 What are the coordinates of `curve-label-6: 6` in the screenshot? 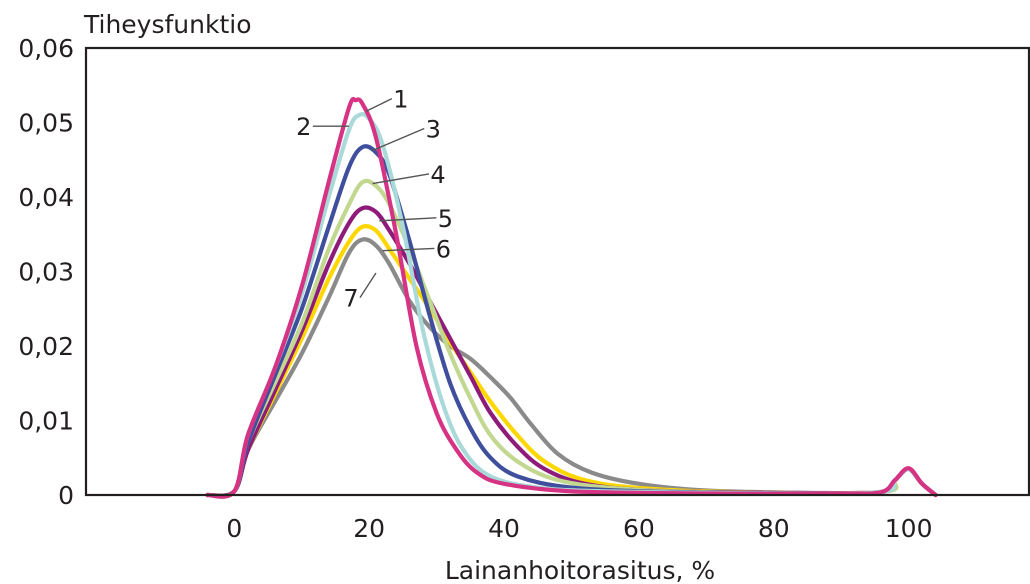 It's located at (443, 249).